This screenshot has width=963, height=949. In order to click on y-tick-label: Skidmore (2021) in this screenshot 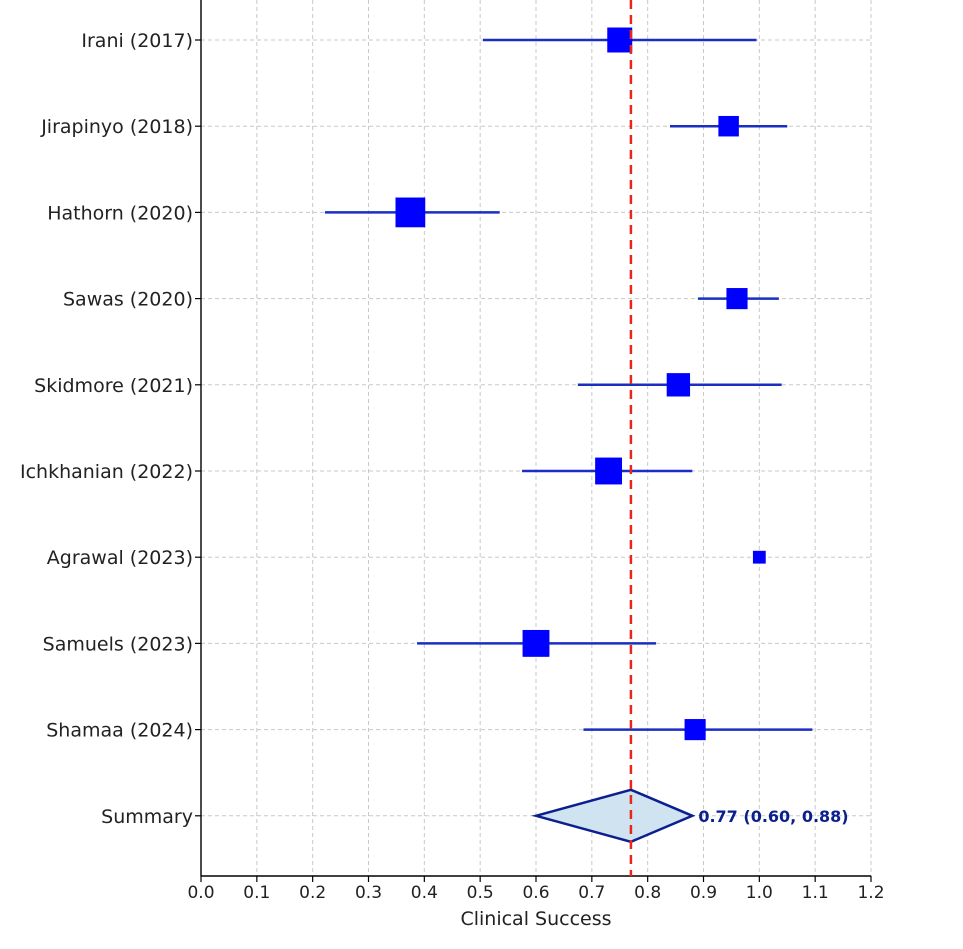, I will do `click(113, 386)`.